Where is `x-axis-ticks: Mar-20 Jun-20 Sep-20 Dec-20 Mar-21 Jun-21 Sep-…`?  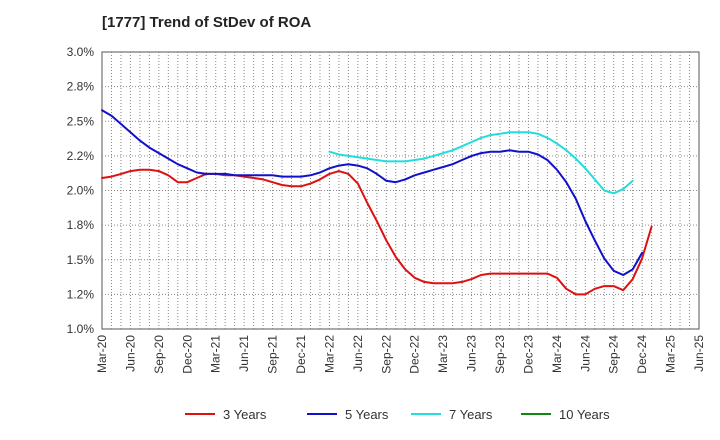 x-axis-ticks: Mar-20 Jun-20 Sep-20 Dec-20 Mar-21 Jun-21 Sep-… is located at coordinates (400, 354).